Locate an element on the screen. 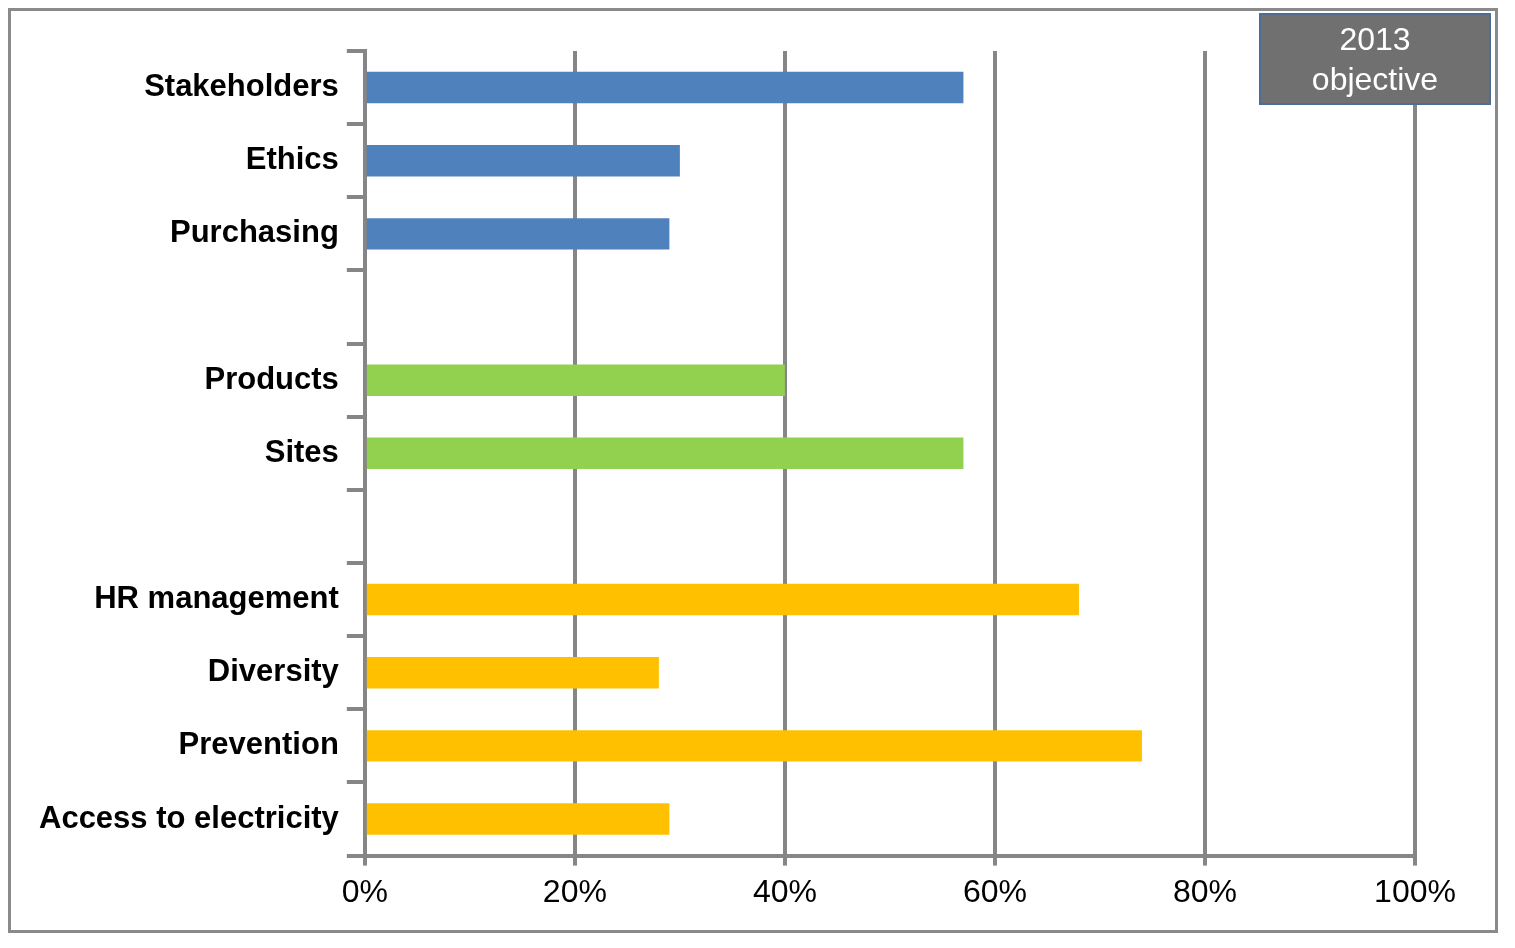 This screenshot has height=948, width=1515. x-tick-label: 60% is located at coordinates (994, 890).